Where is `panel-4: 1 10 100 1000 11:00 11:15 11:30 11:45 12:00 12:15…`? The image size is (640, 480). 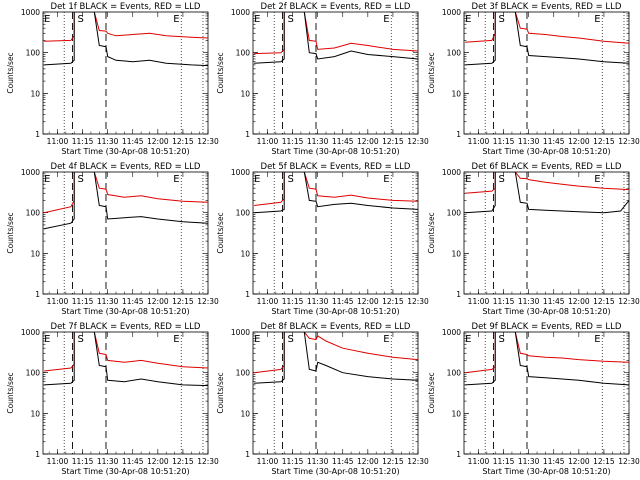
panel-4: 1 10 100 1000 11:00 11:15 11:30 11:45 12:00 12:15… is located at coordinates (112, 239).